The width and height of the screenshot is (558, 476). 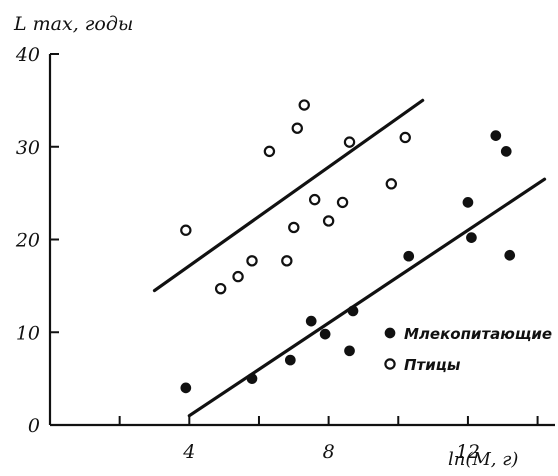 I want to click on y-tick-label: 20, so click(x=27, y=241).